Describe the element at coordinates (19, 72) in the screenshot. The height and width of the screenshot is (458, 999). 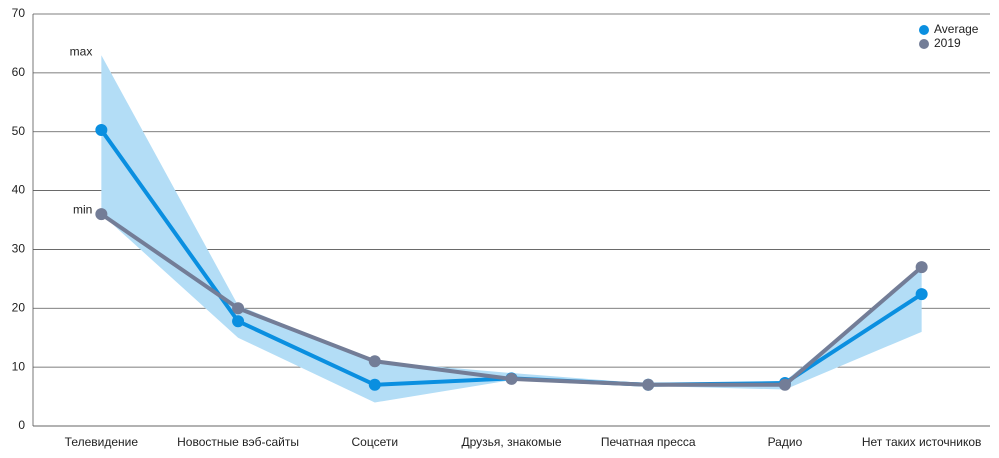
I see `y-tick-label: 60` at that location.